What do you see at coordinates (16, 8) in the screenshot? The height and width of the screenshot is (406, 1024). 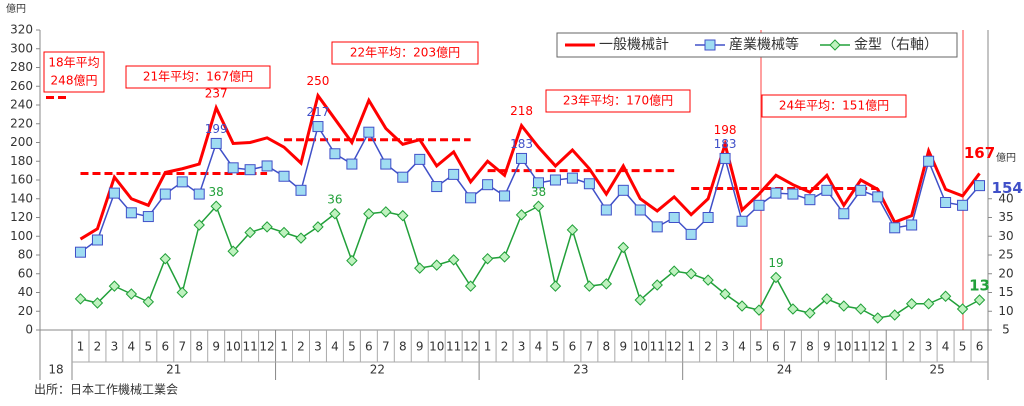 I see `y-unit: 億円` at bounding box center [16, 8].